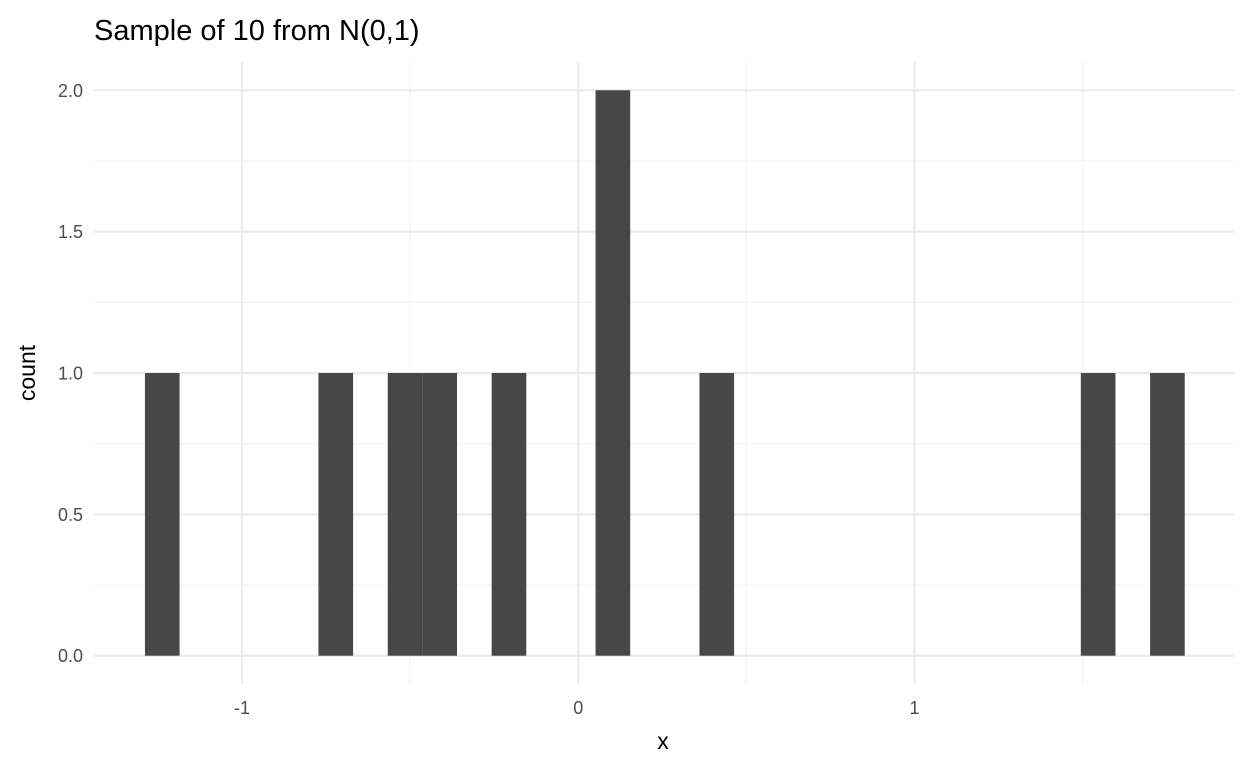  I want to click on y-tick-label: 1.5, so click(70, 232).